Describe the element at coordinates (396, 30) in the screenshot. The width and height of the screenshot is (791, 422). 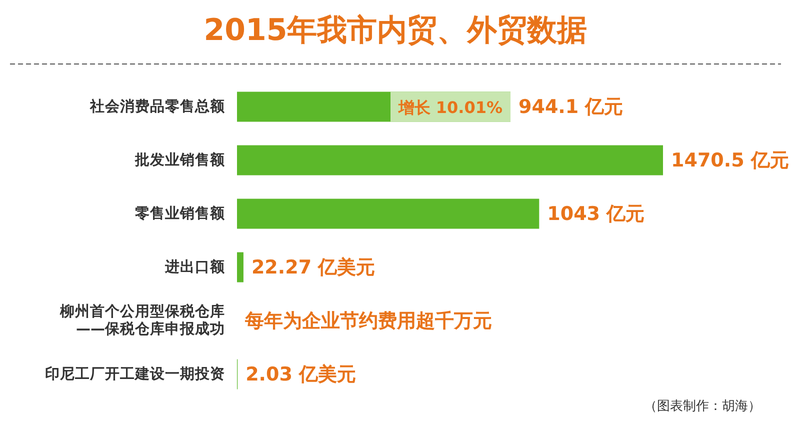
I see `chart-title: 2015年我市内贸、外贸数据` at that location.